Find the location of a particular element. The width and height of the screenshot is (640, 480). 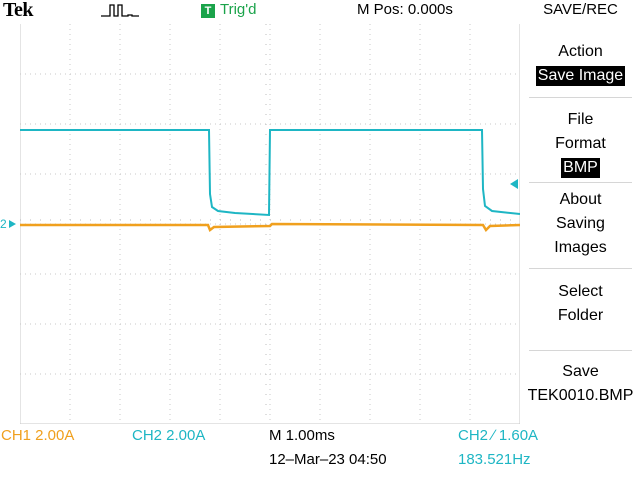

action-label: Action is located at coordinates (580, 51).